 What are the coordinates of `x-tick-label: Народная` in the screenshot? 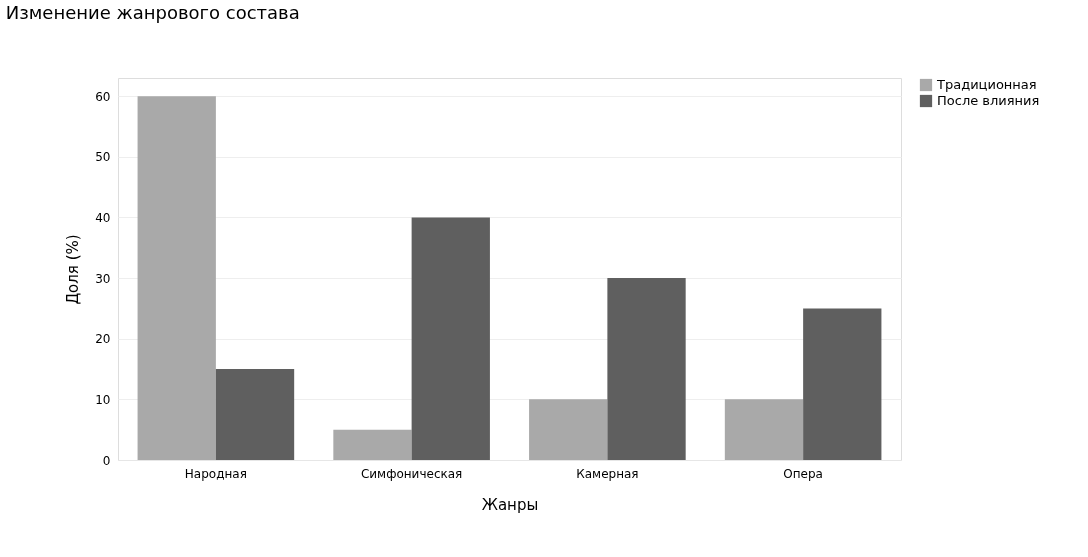 It's located at (215, 473).